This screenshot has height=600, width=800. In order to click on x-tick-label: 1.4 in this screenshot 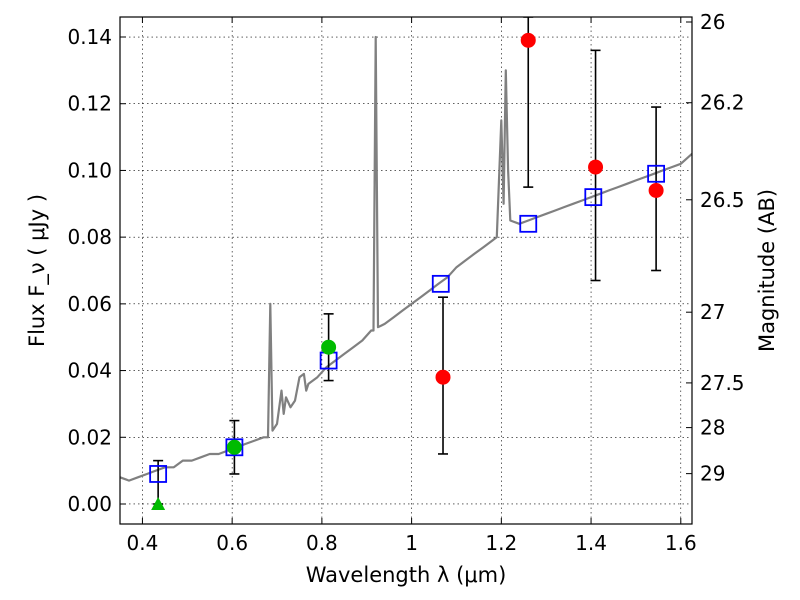, I will do `click(591, 543)`.